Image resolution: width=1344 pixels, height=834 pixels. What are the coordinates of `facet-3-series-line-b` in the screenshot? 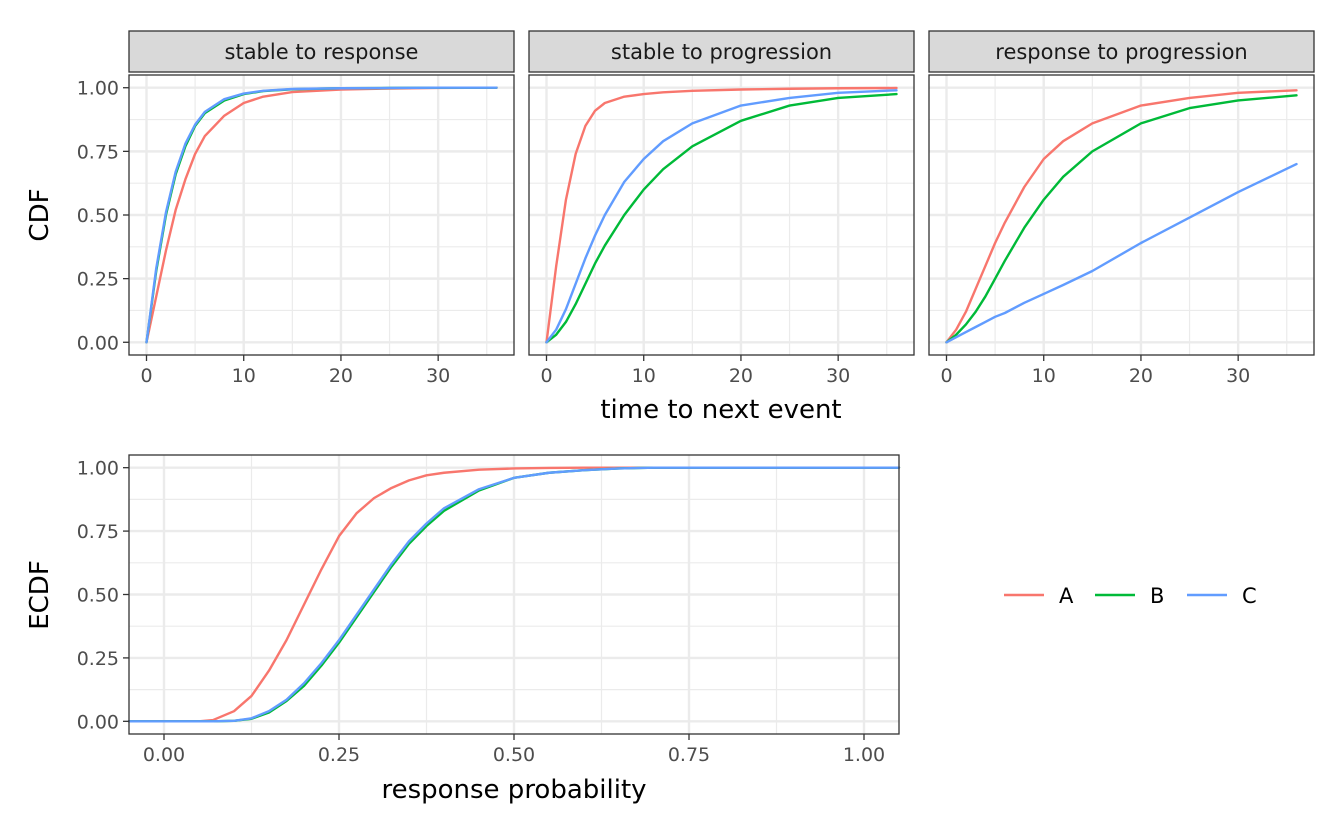 It's located at (1121, 219).